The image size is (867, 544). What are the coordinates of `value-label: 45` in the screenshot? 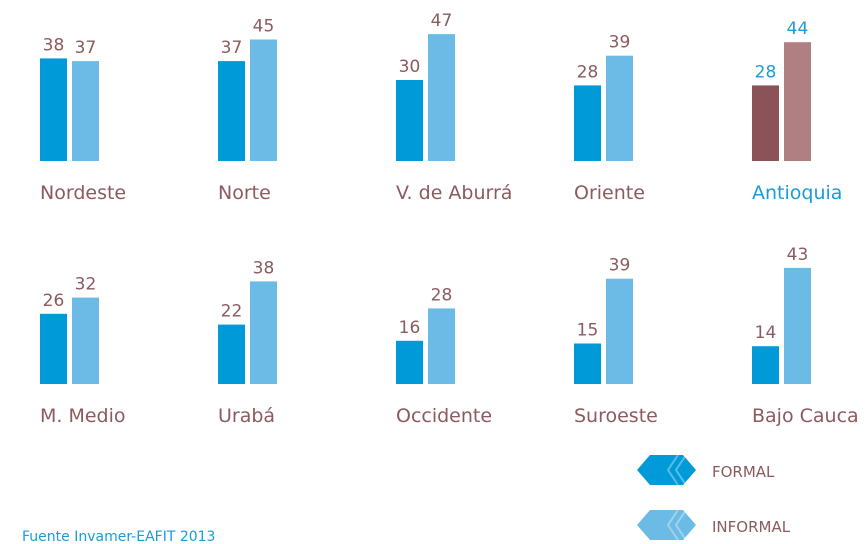 It's located at (264, 27).